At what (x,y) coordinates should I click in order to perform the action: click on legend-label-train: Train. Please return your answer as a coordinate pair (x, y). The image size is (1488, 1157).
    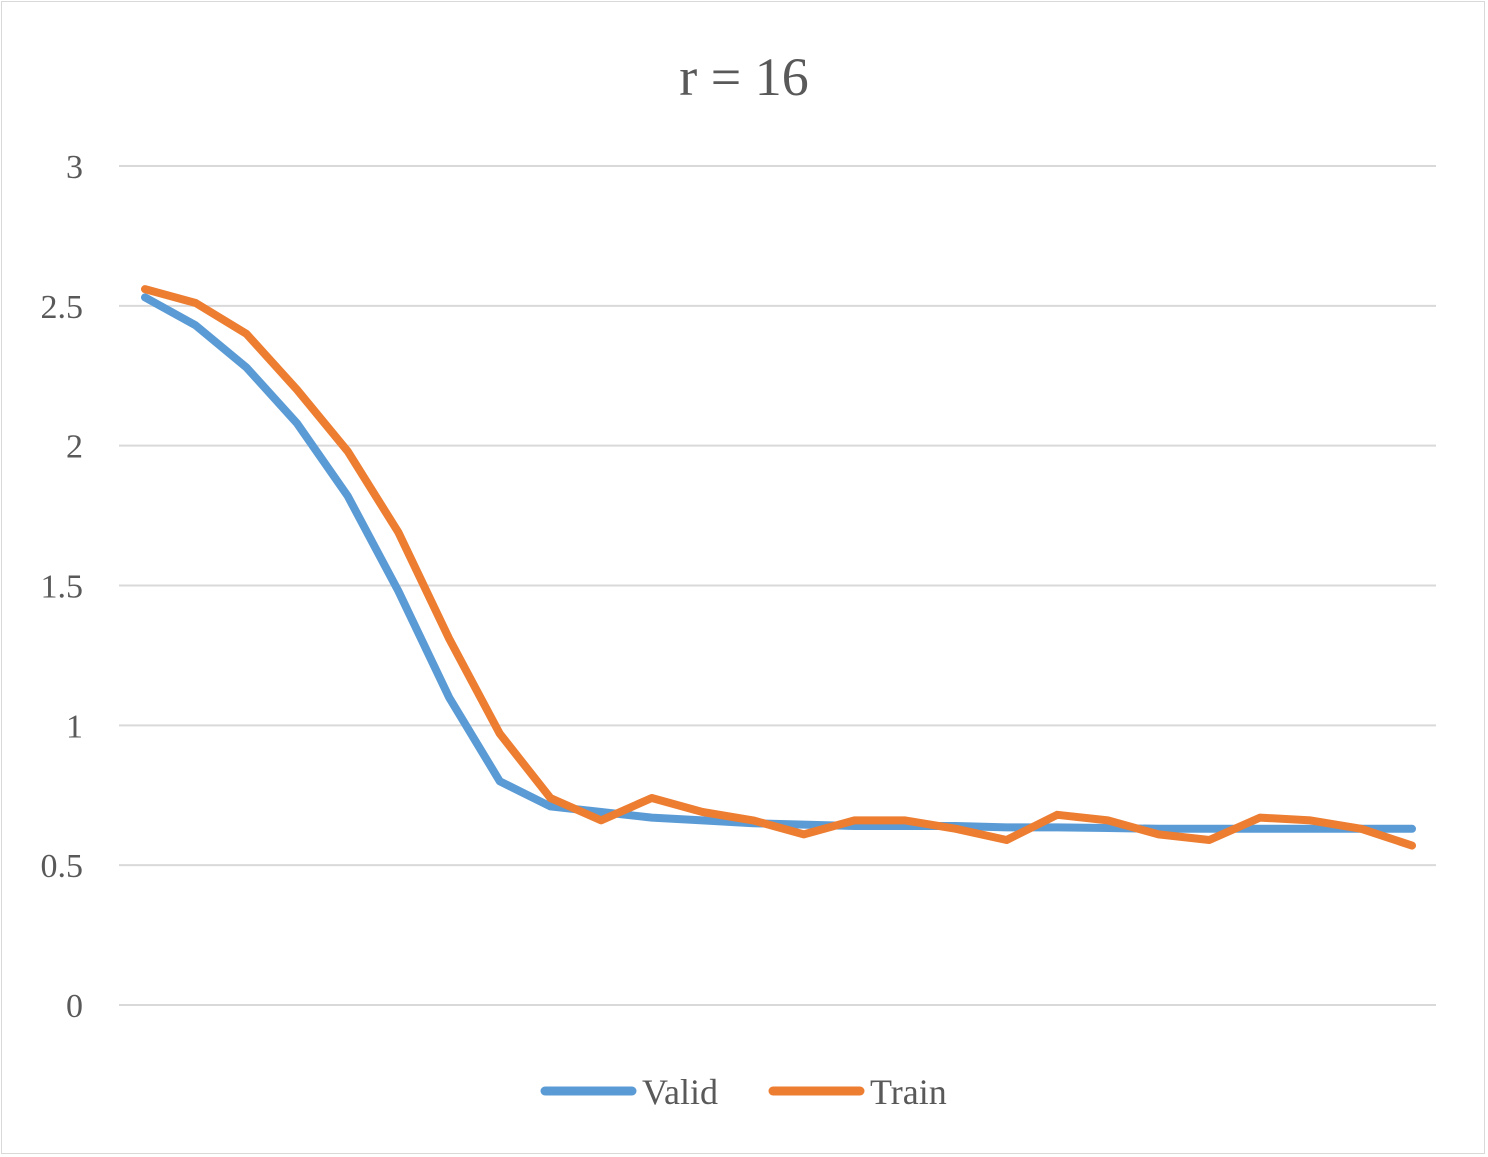
    Looking at the image, I should click on (908, 1092).